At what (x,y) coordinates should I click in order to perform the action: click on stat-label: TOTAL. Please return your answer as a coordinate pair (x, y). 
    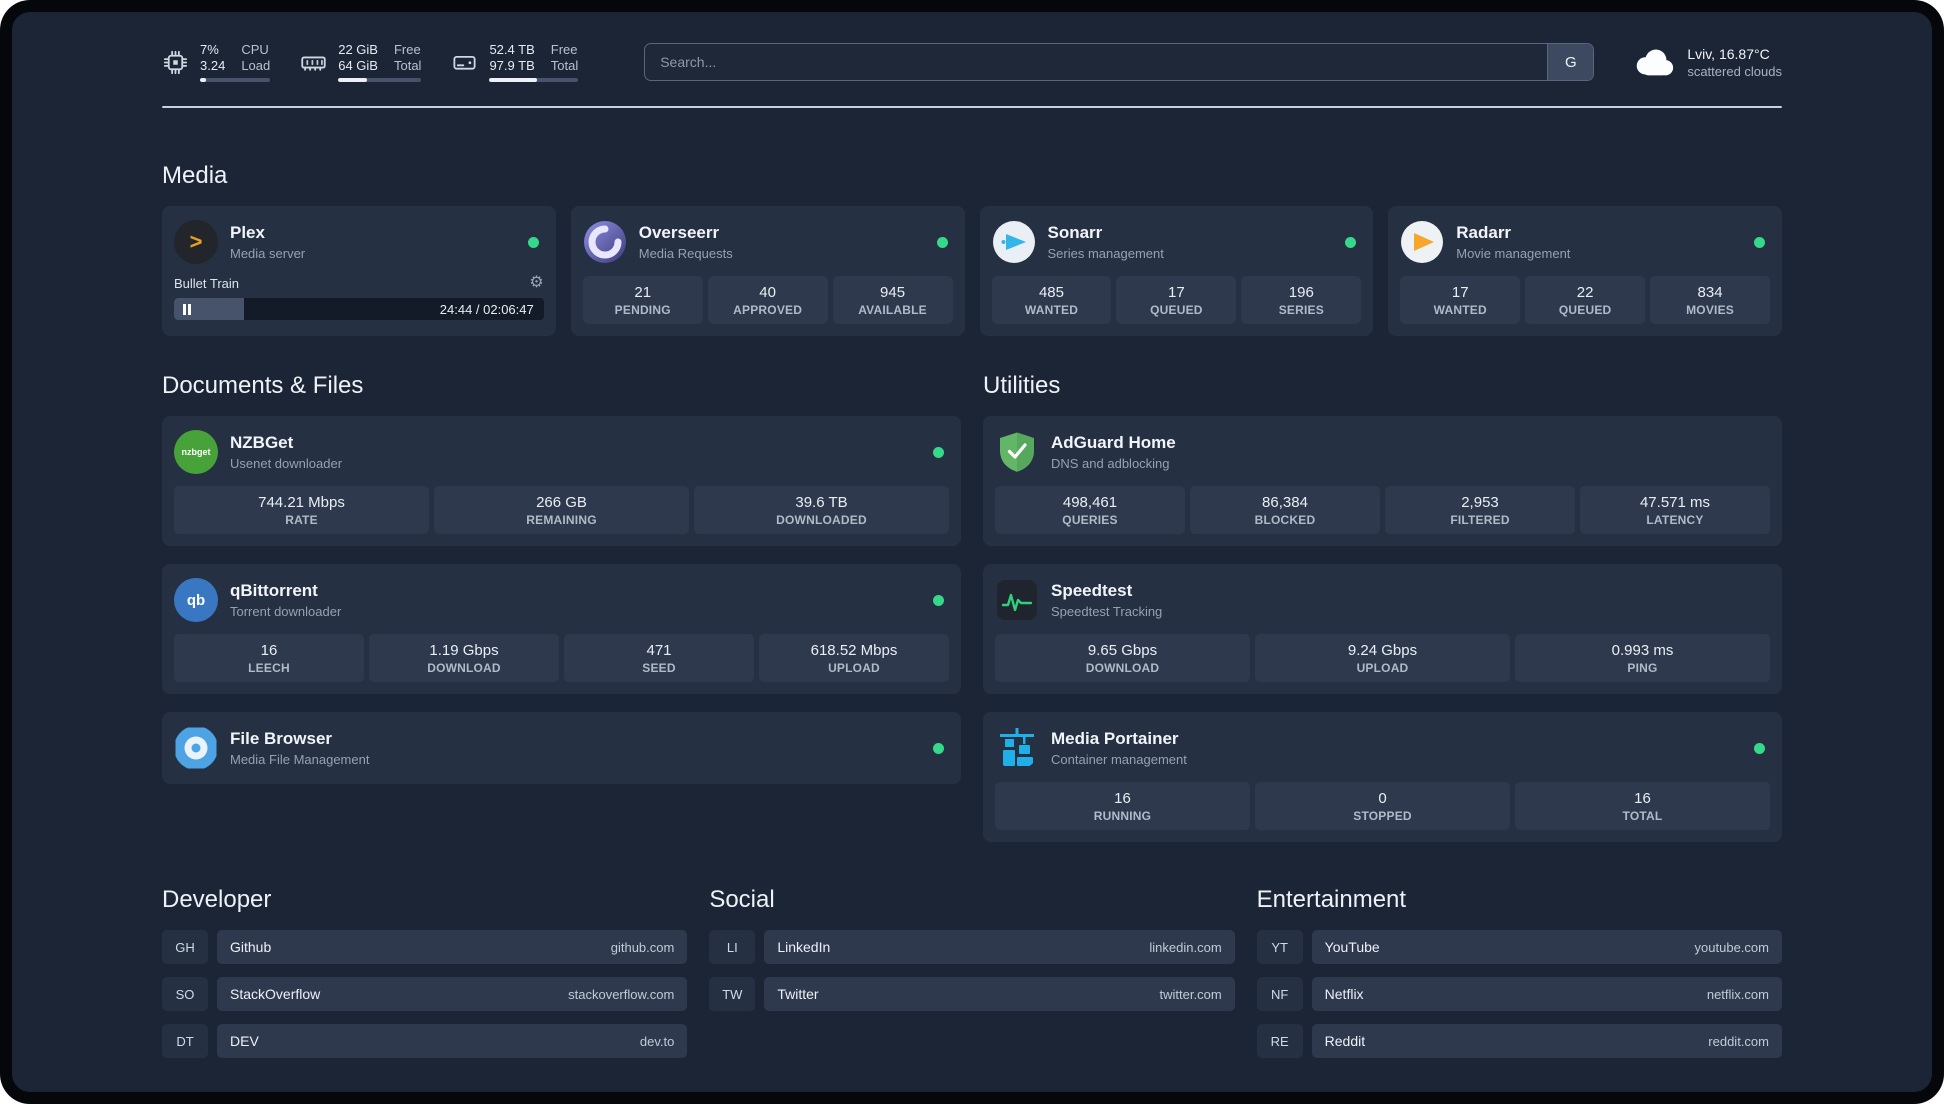
    Looking at the image, I should click on (1642, 815).